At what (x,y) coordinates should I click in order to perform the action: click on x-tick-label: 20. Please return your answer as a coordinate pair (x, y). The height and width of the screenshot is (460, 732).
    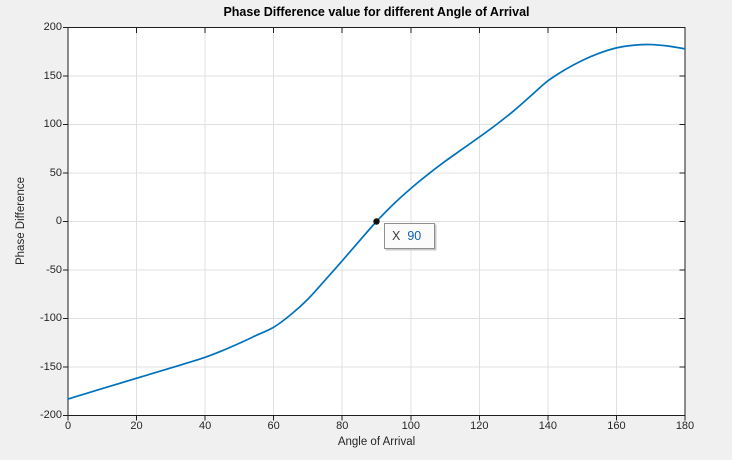
    Looking at the image, I should click on (136, 426).